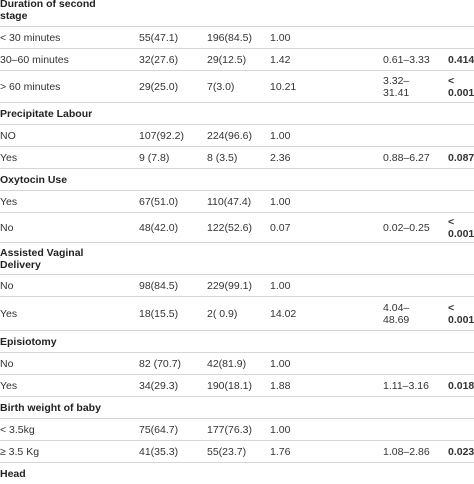 This screenshot has width=474, height=484. What do you see at coordinates (14, 16) in the screenshot?
I see `section-title-line: stage` at bounding box center [14, 16].